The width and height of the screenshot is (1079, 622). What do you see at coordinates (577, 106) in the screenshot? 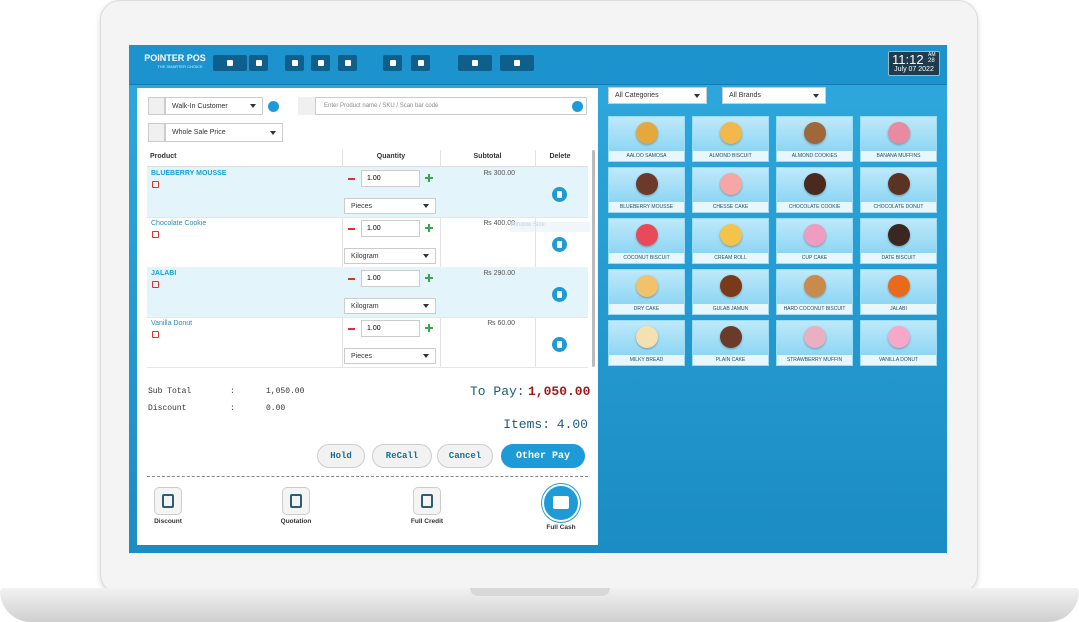
I see `add-product` at bounding box center [577, 106].